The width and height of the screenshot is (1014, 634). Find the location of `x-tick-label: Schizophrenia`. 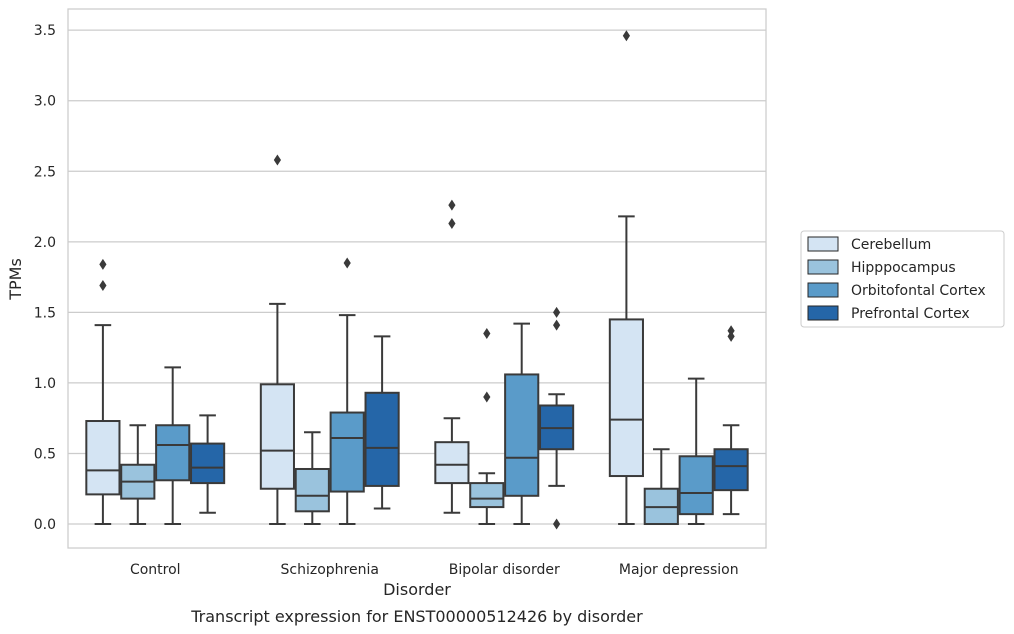

x-tick-label: Schizophrenia is located at coordinates (330, 570).